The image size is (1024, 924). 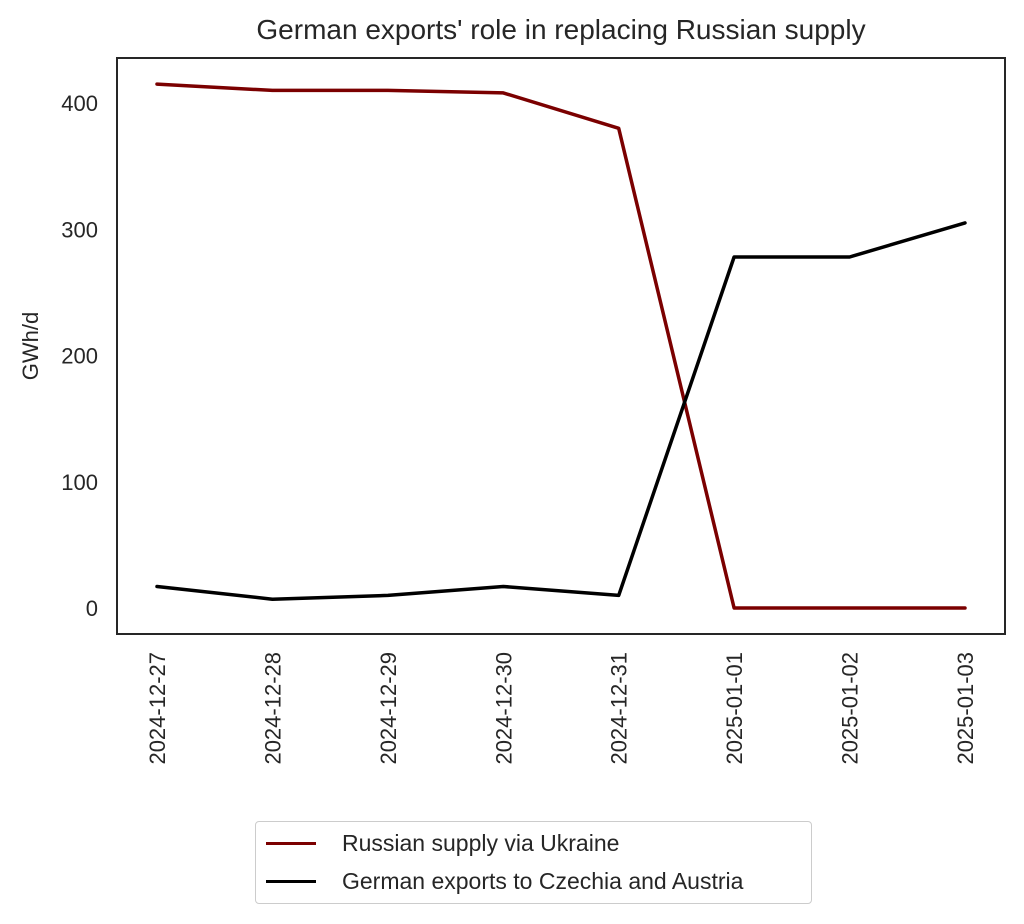 I want to click on x-tick-label: 2025-01-01, so click(x=734, y=708).